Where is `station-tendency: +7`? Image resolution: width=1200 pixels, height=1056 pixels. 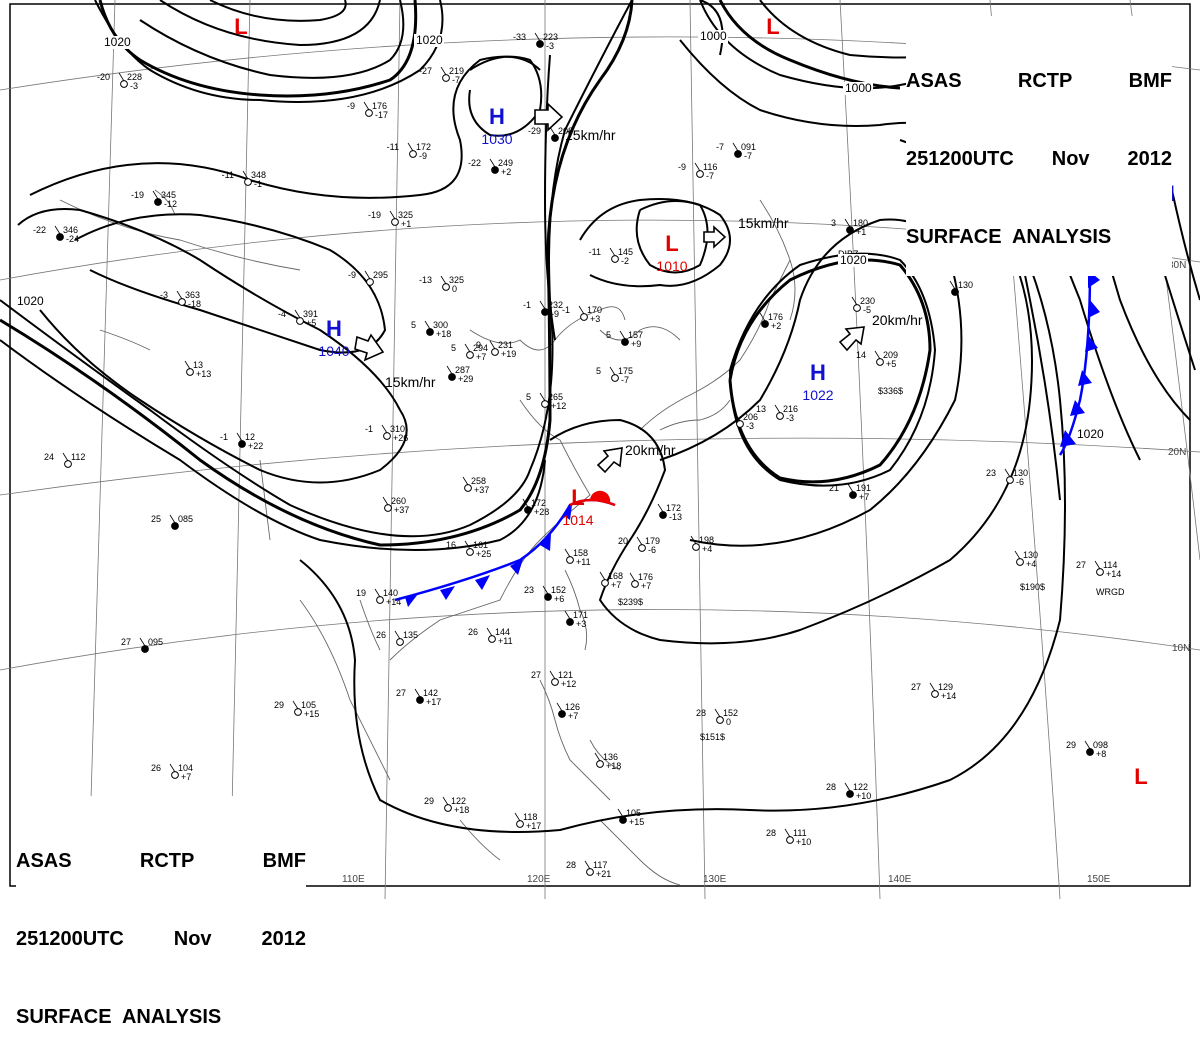 station-tendency: +7 is located at coordinates (481, 357).